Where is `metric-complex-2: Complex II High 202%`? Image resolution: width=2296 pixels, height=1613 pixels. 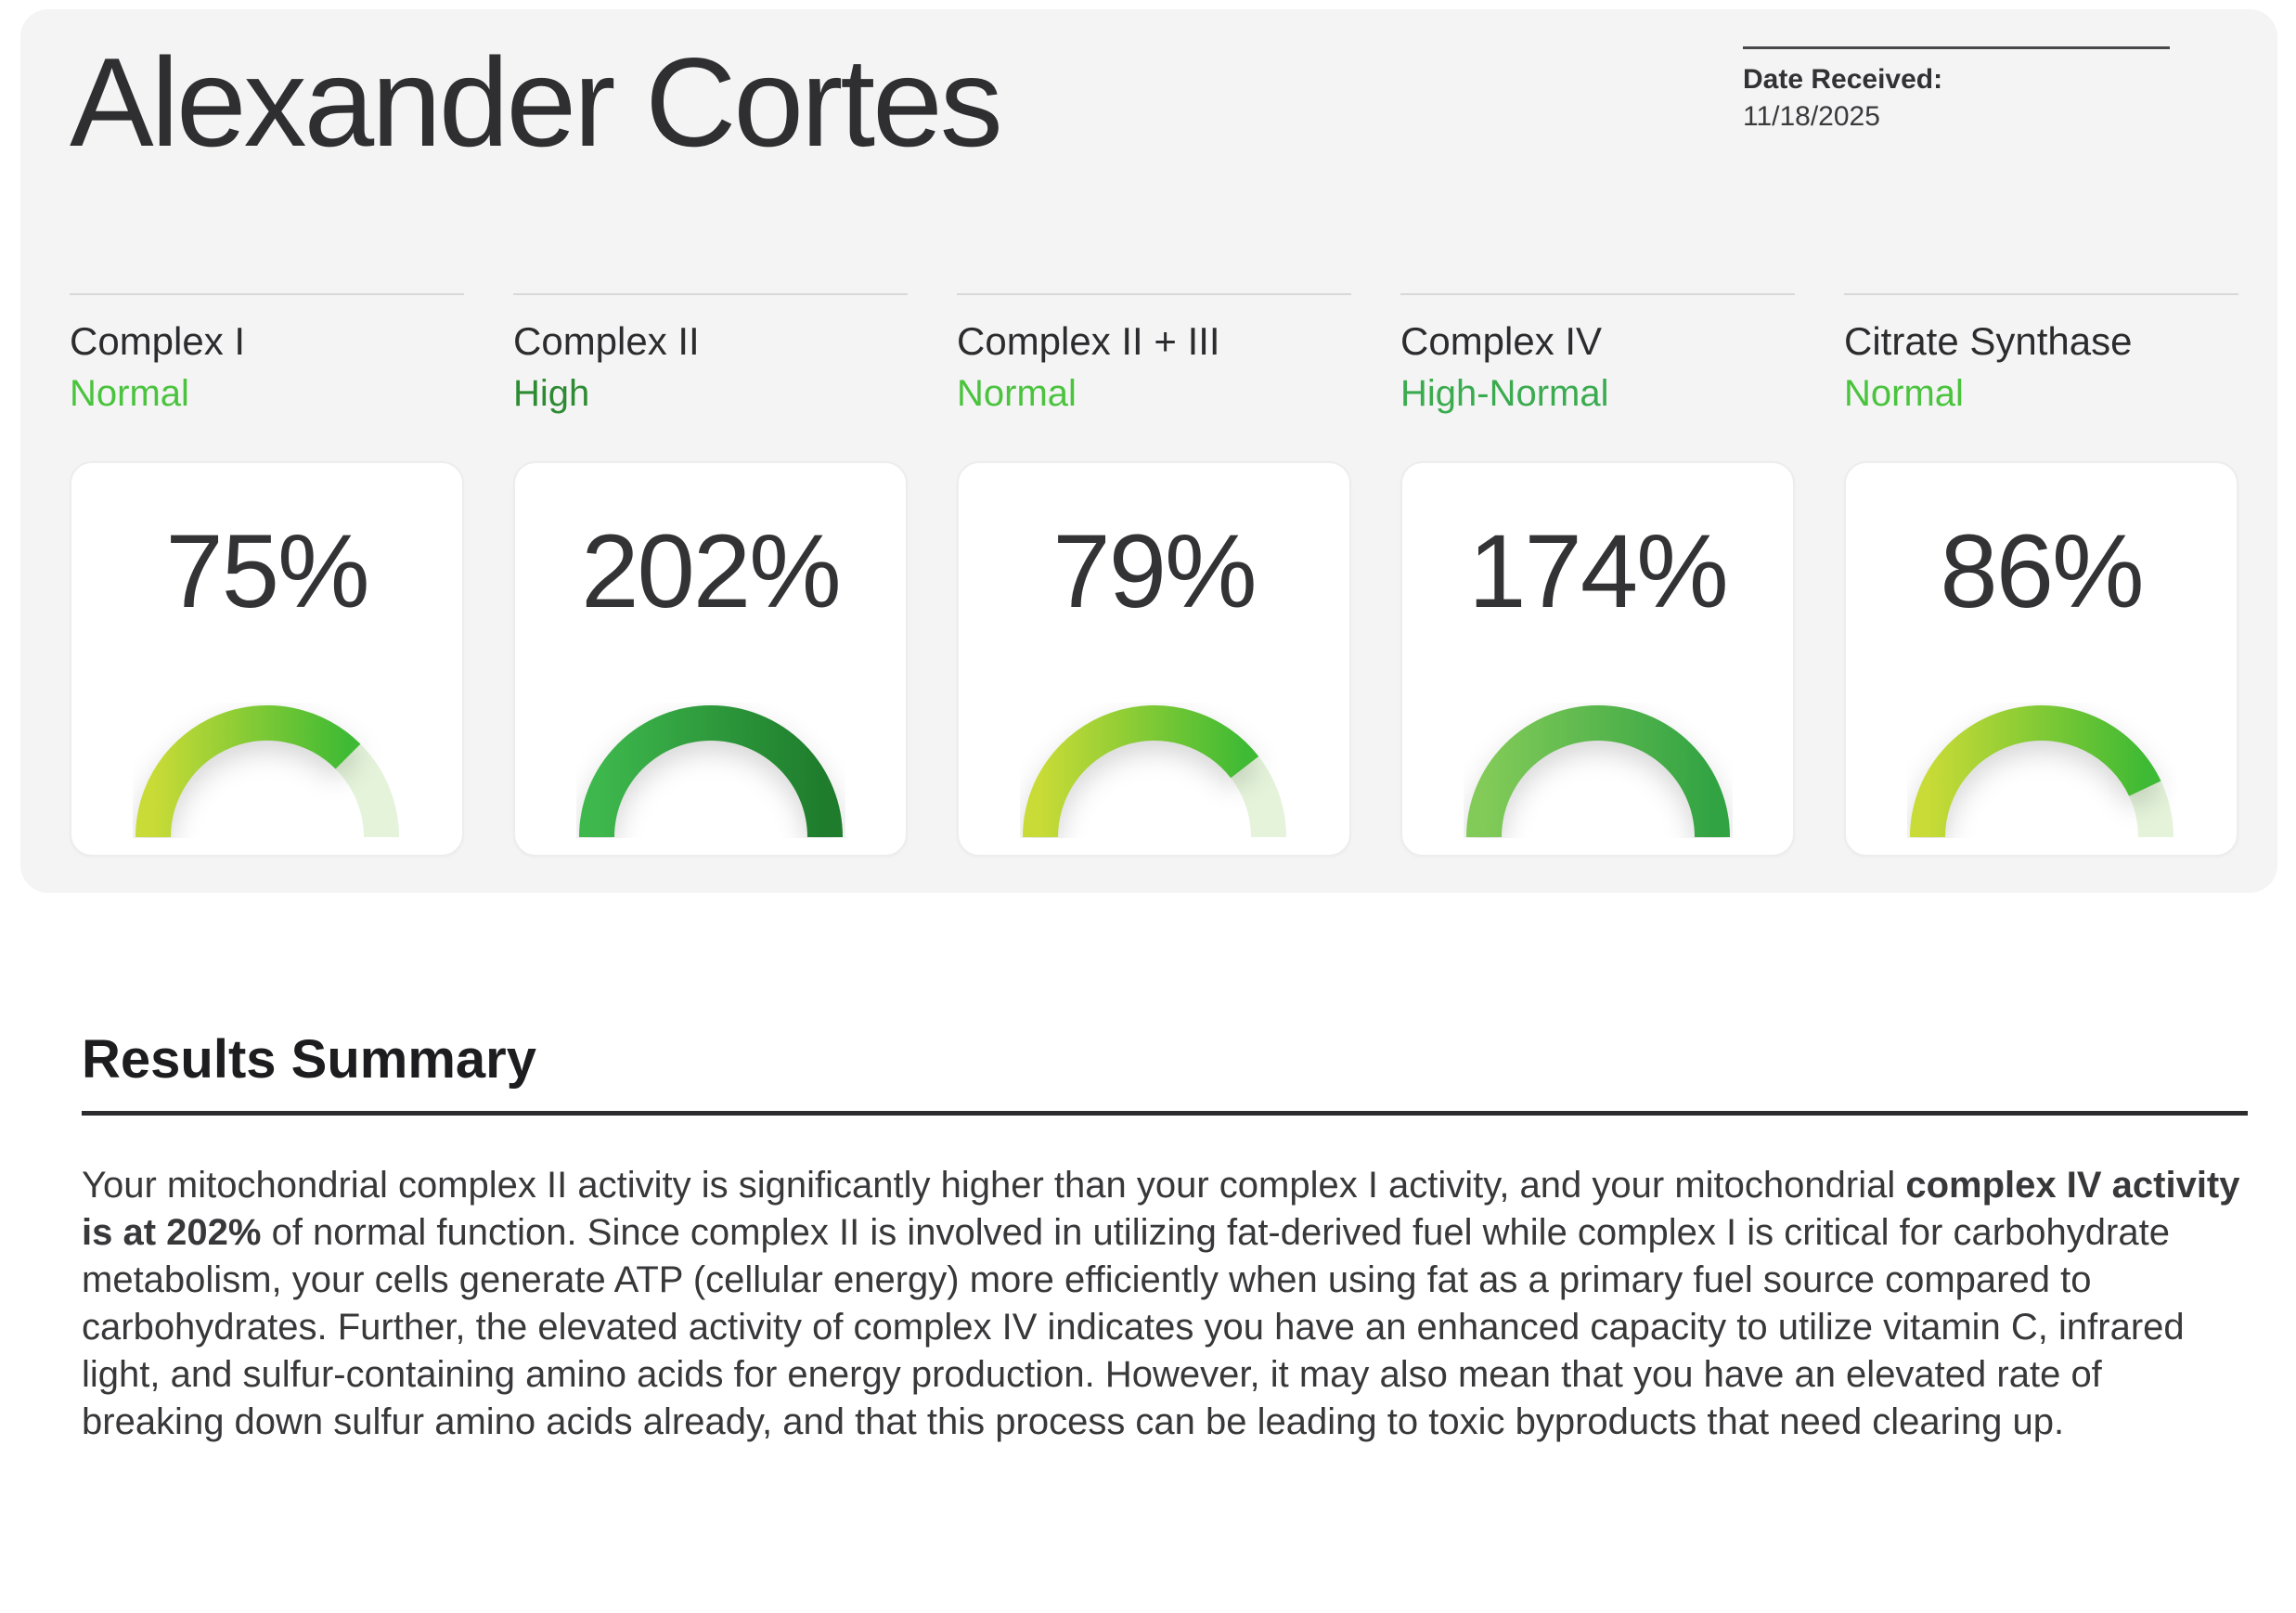
metric-complex-2: Complex II High 202% is located at coordinates (710, 575).